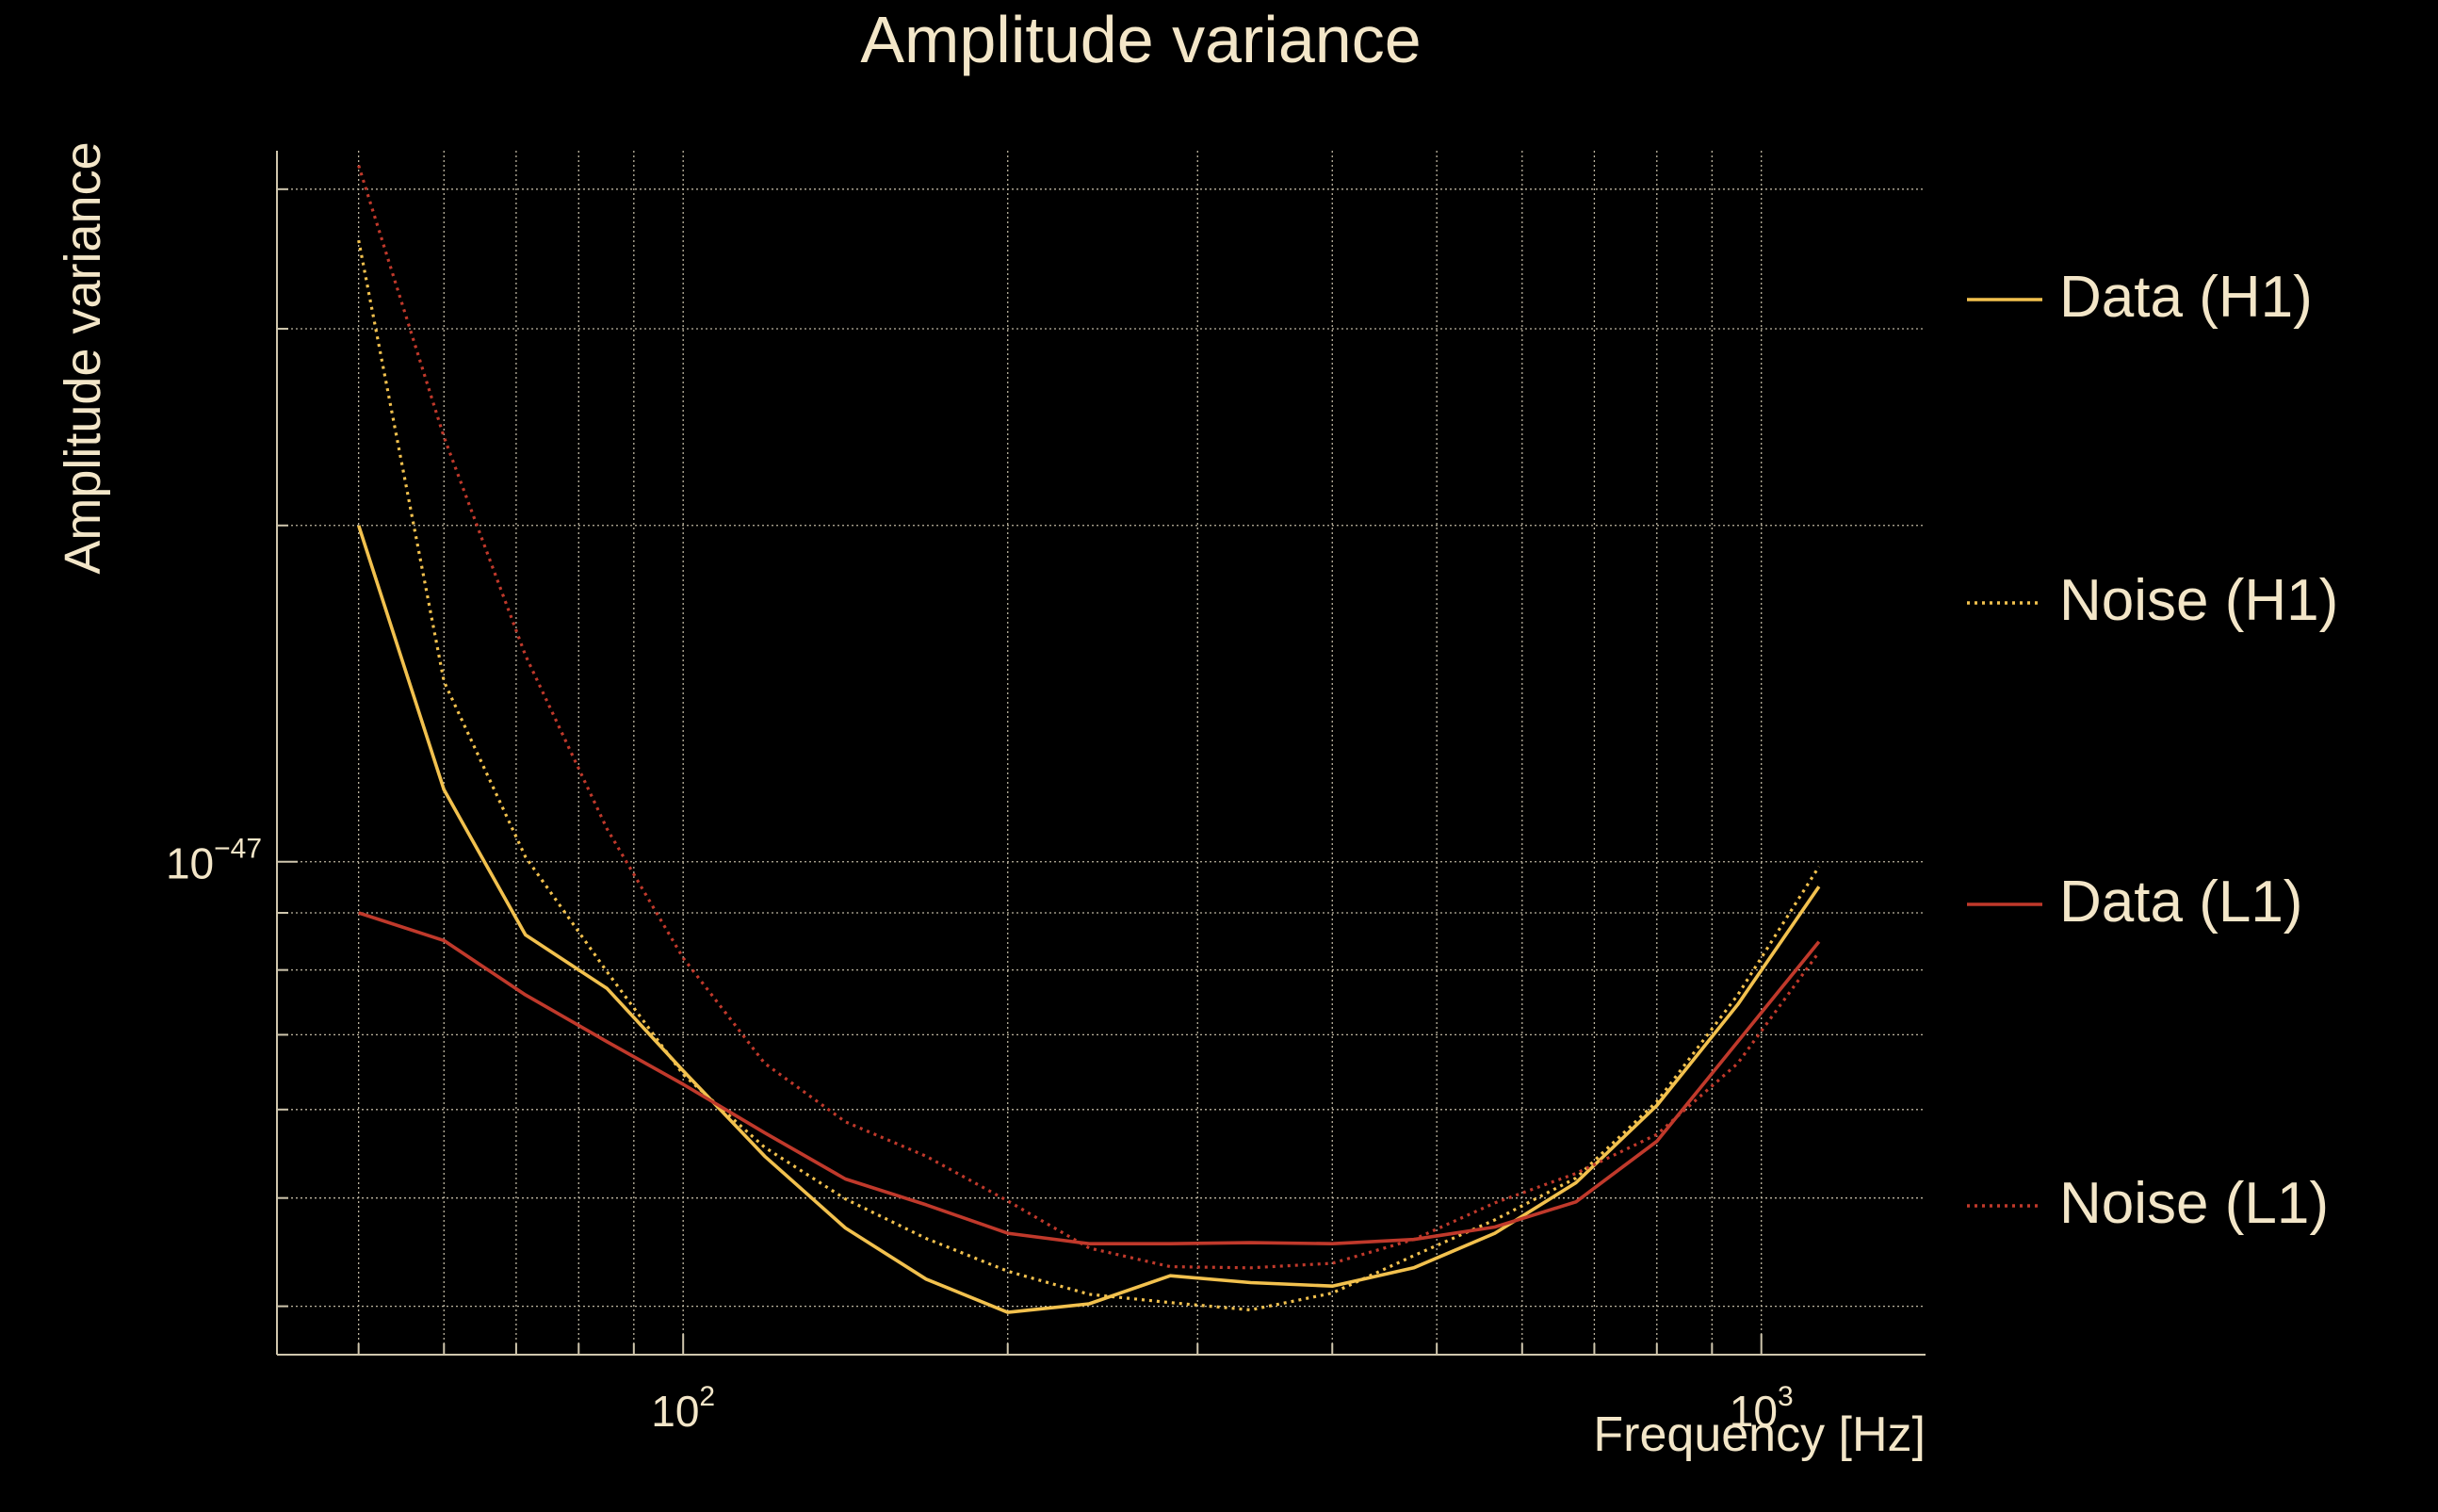 This screenshot has width=2438, height=1512. I want to click on y-tick-label: 10−47, so click(214, 861).